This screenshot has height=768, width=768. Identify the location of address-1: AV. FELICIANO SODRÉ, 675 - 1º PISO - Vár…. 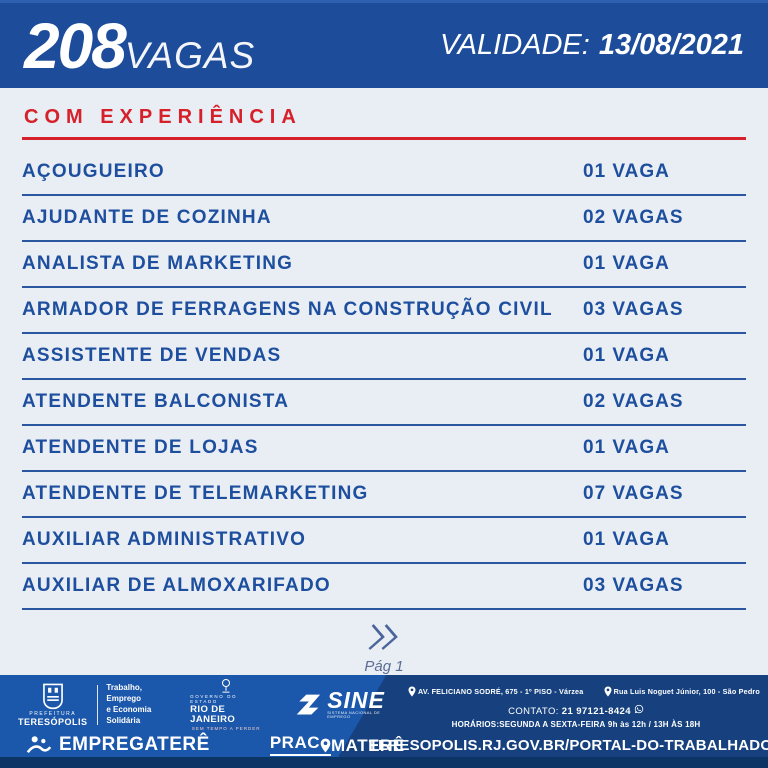
(495, 691).